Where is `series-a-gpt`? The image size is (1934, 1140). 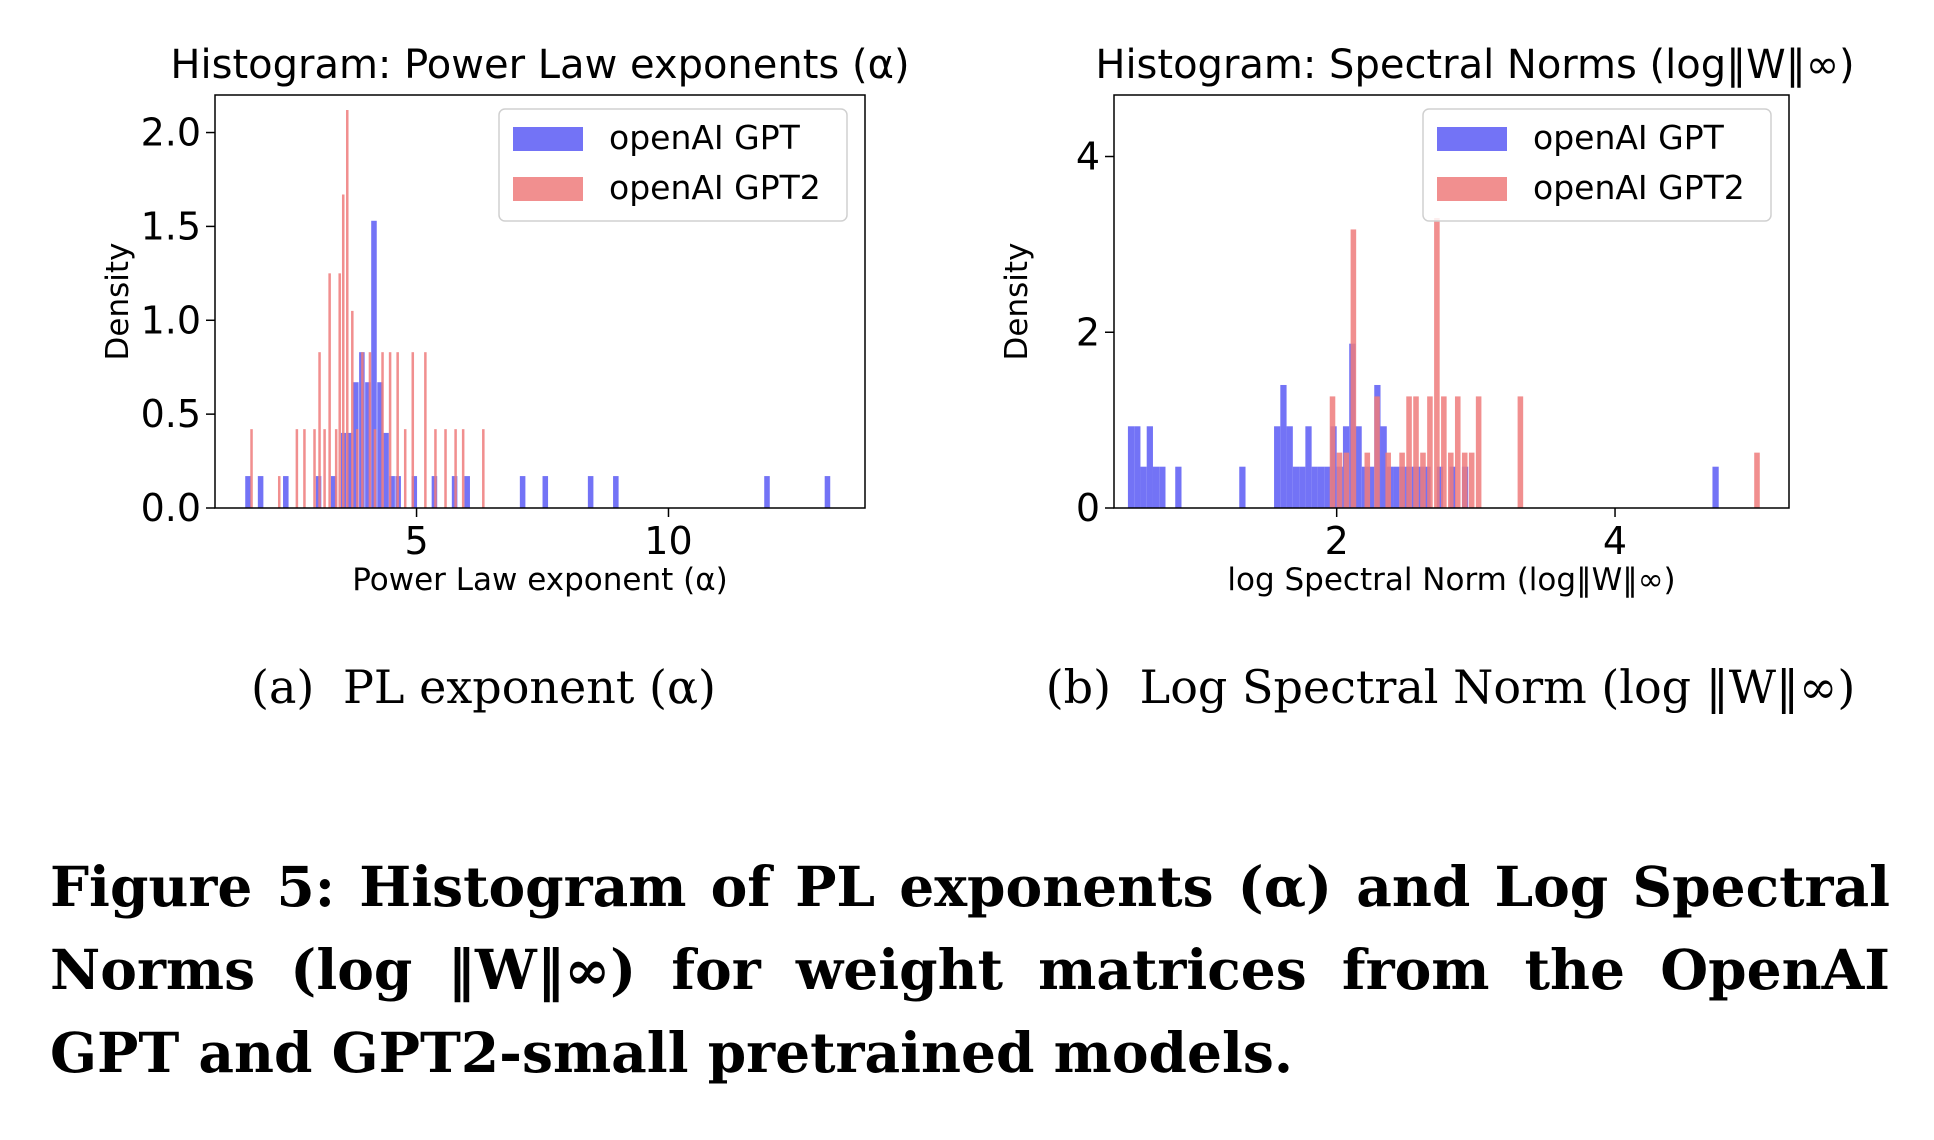
series-a-gpt is located at coordinates (538, 364).